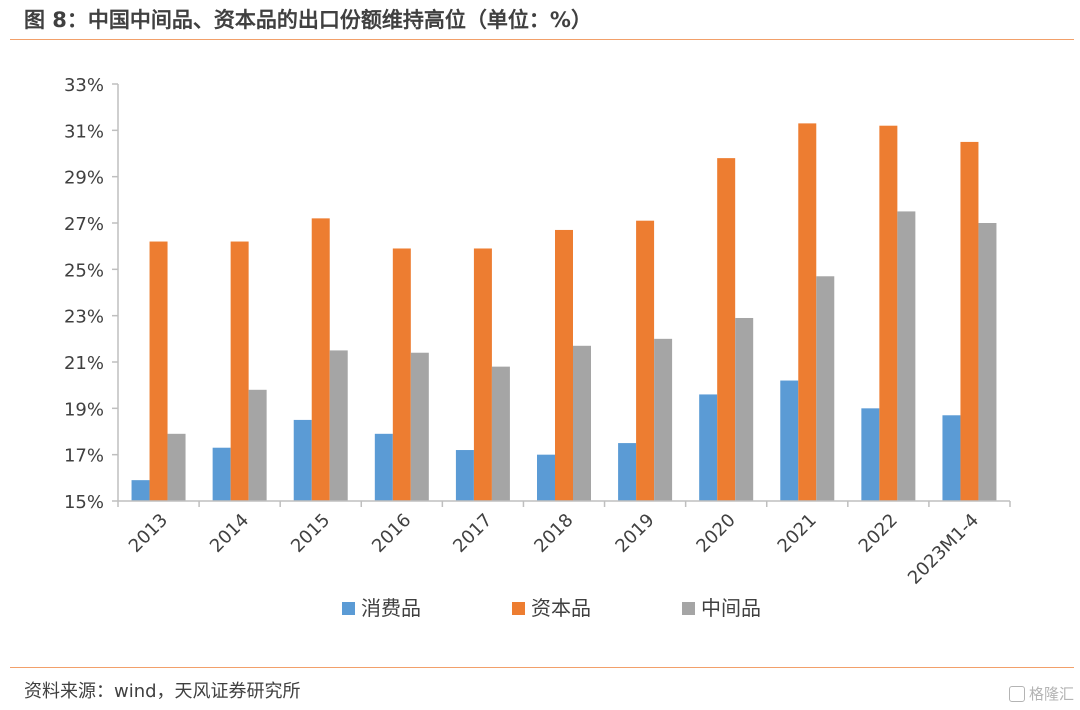 The image size is (1080, 710). I want to click on y-tick-label: 17%, so click(84, 456).